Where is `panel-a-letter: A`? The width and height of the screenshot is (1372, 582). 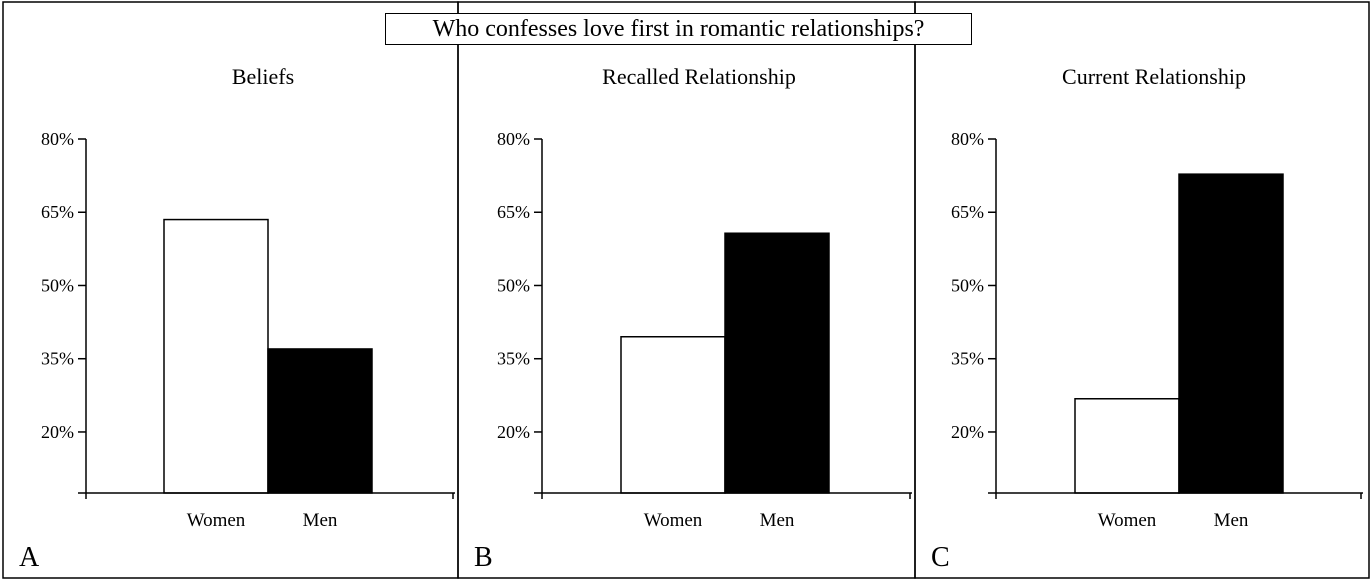 panel-a-letter: A is located at coordinates (29, 557).